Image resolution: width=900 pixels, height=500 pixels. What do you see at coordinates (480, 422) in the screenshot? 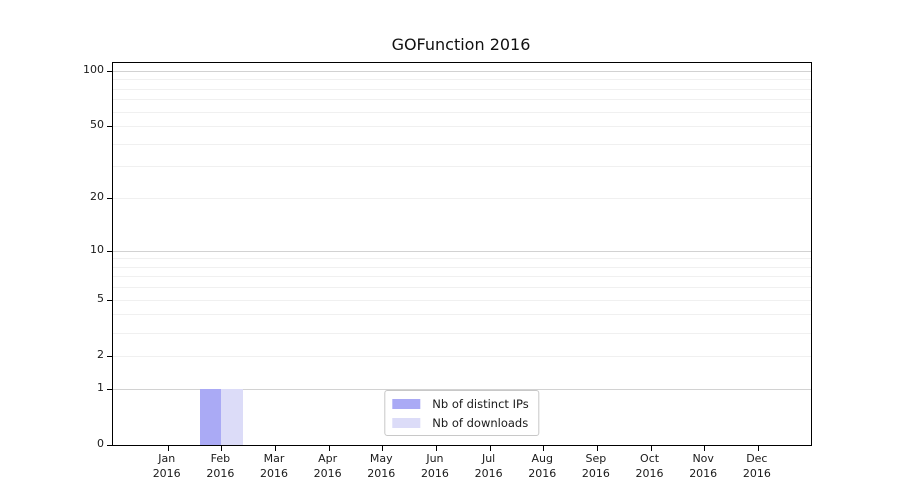
I see `legend-label: Nb of downloads` at bounding box center [480, 422].